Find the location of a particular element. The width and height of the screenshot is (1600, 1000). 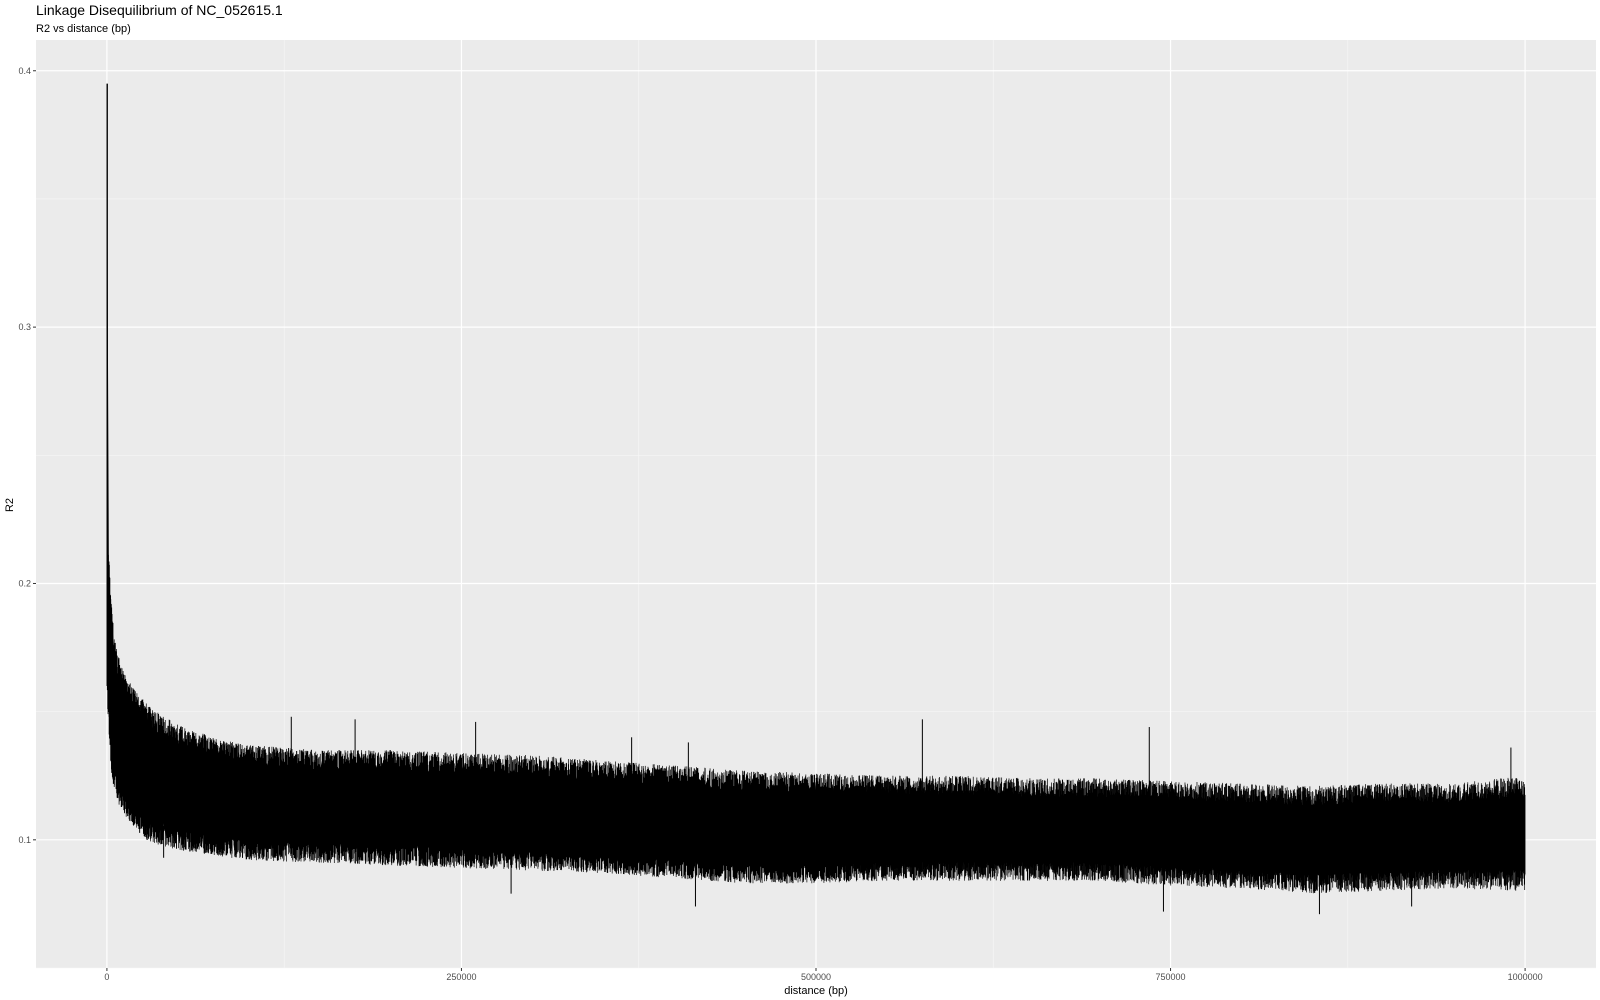

y-axis-title: R2 is located at coordinates (10, 505).